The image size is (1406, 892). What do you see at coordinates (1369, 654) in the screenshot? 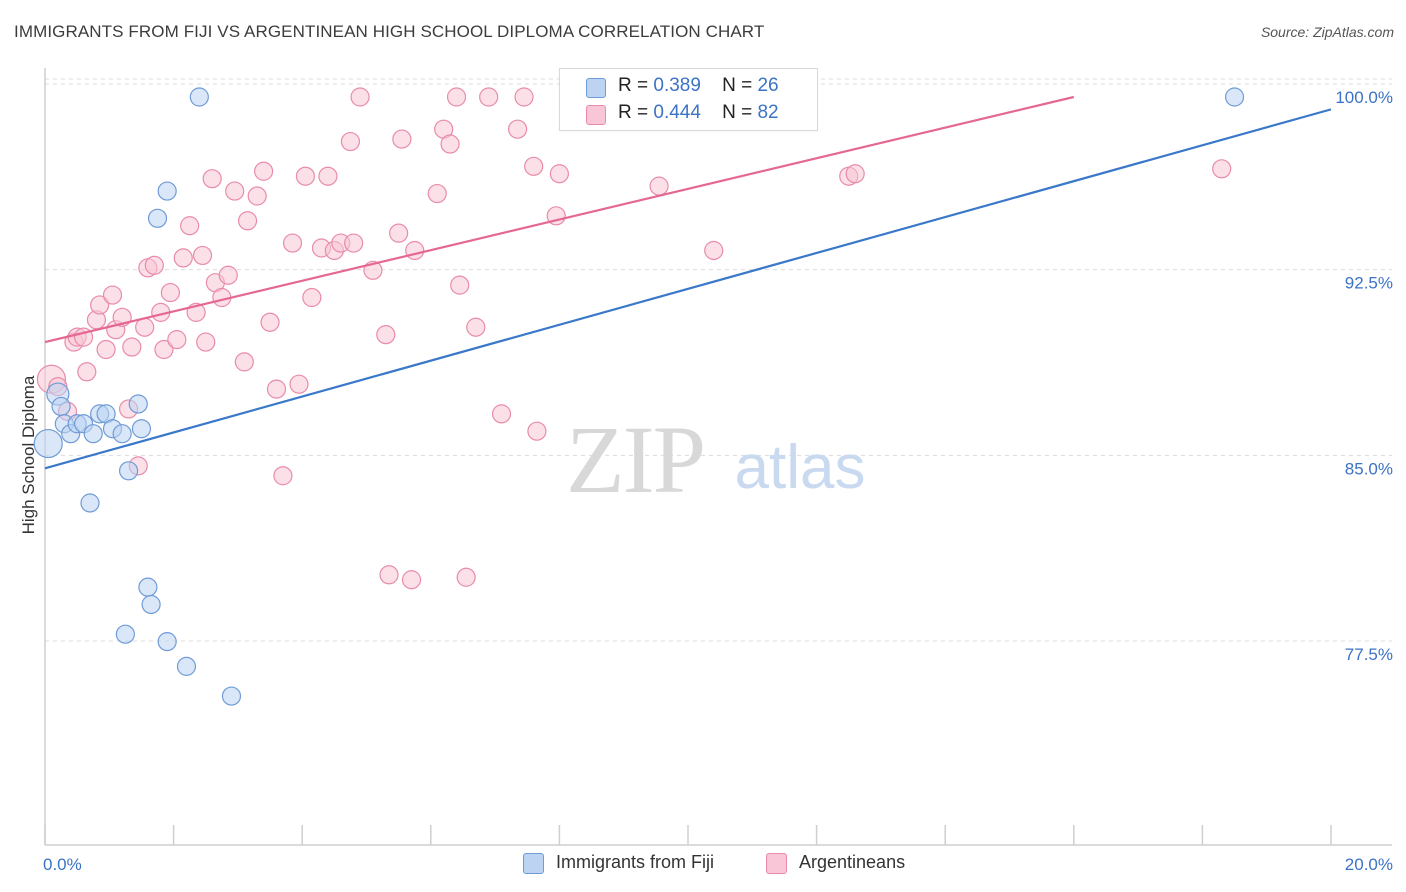
I see `y-tick-label: 77.5%` at bounding box center [1369, 654].